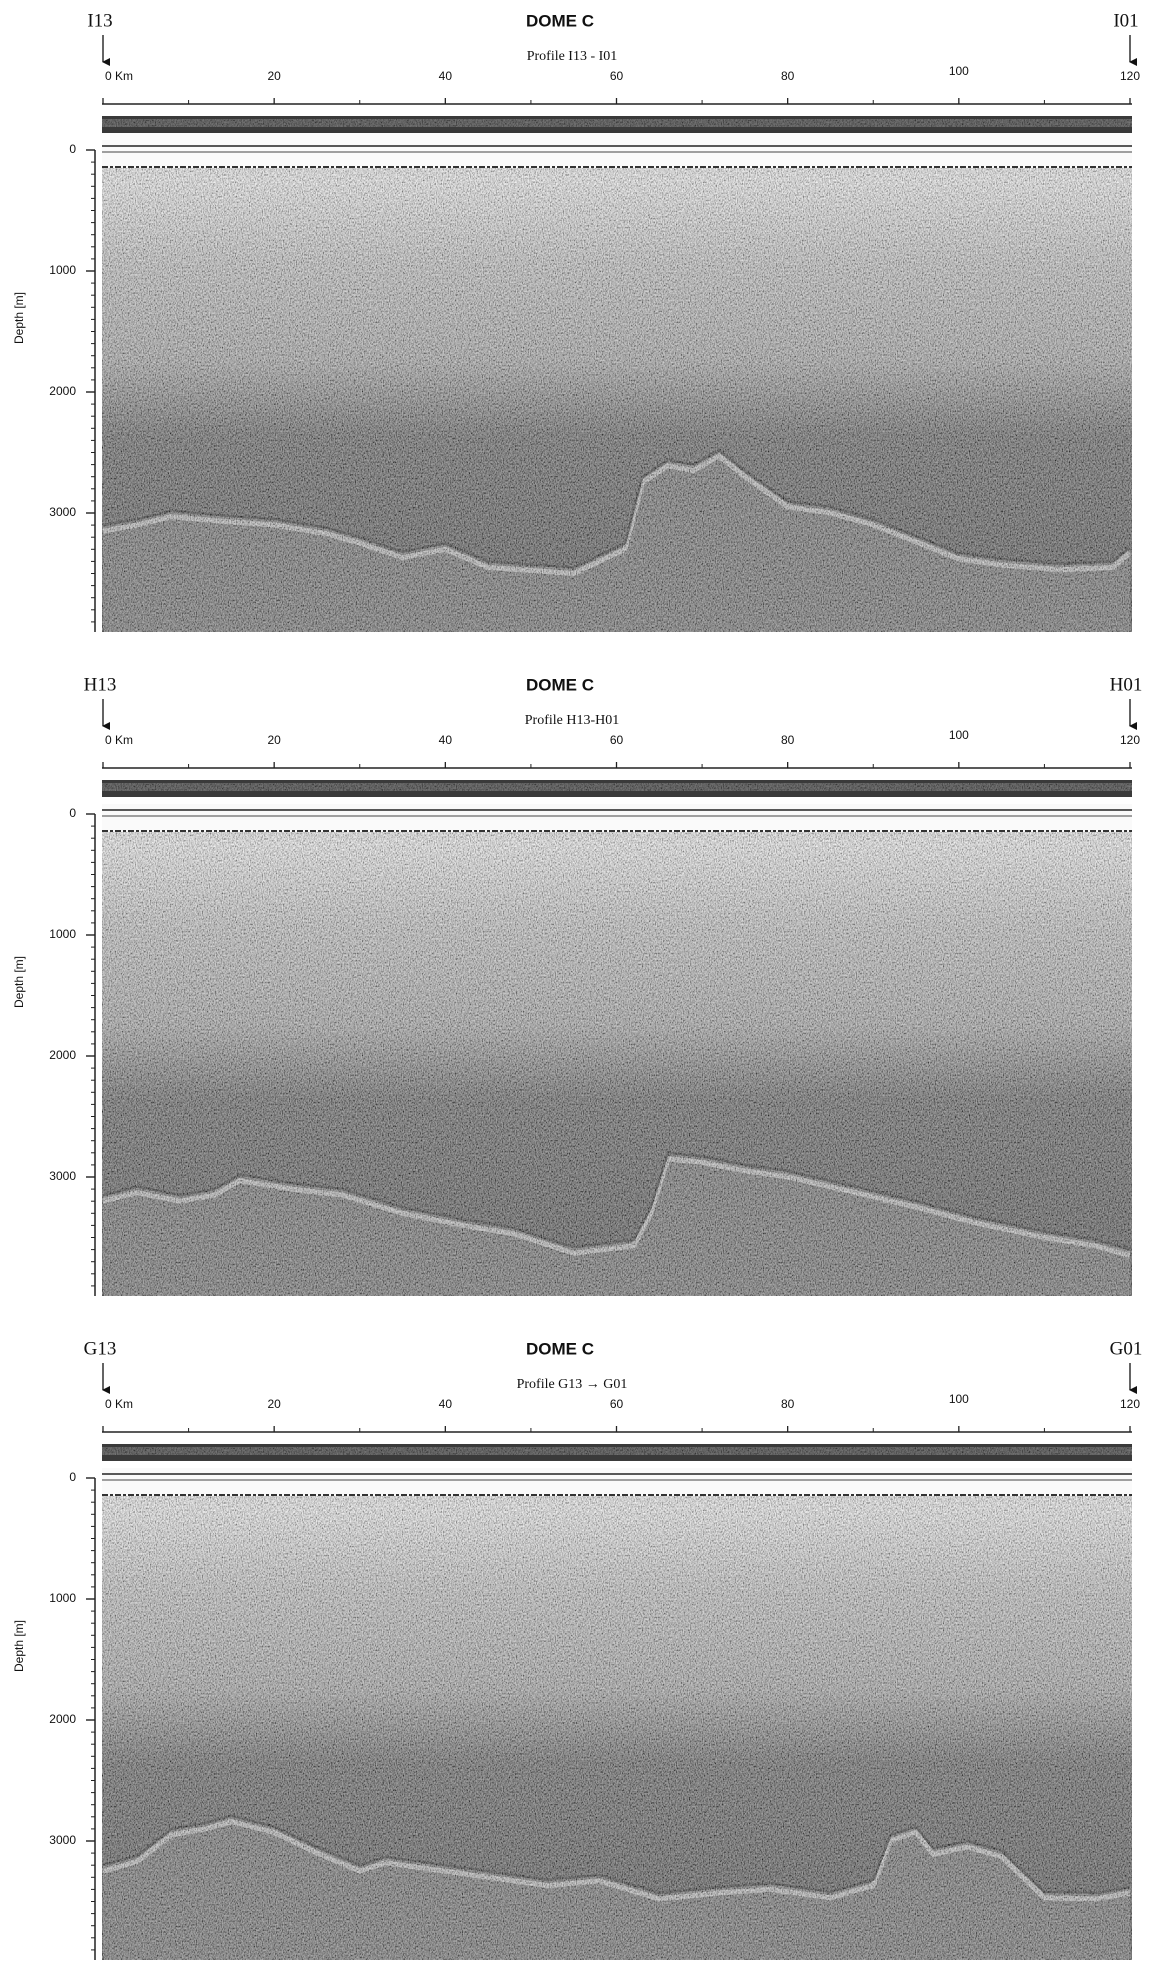 This screenshot has width=1156, height=1967. Describe the element at coordinates (572, 56) in the screenshot. I see `profile-subtitle: Profile I13 - I01` at that location.